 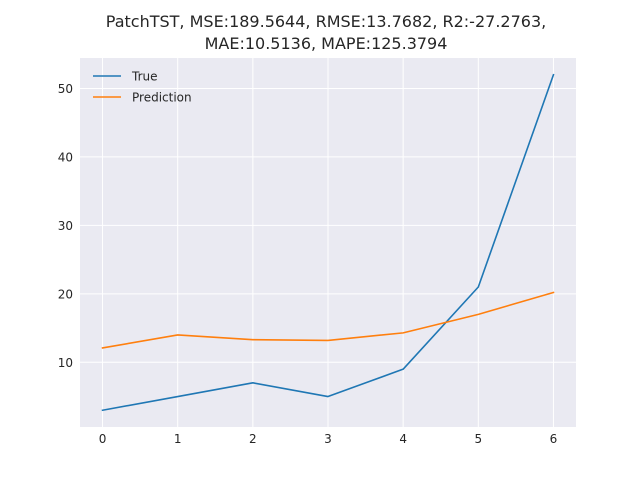 I want to click on y-tick-label: 50, so click(x=65, y=89).